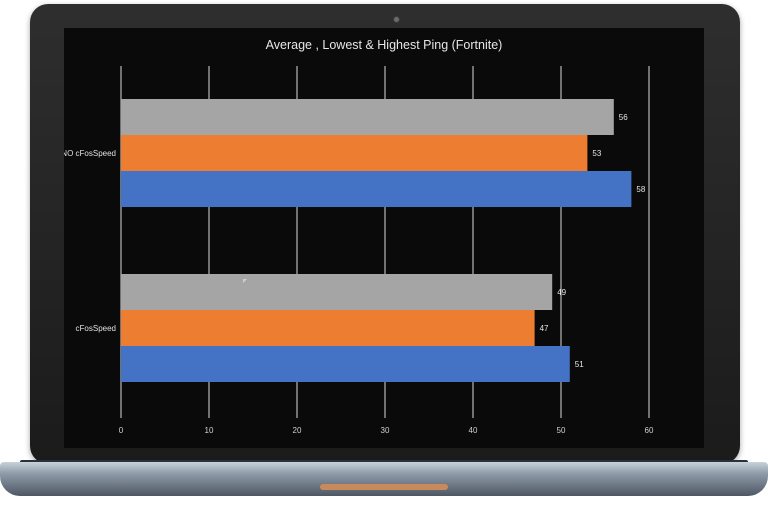 The image size is (768, 507). What do you see at coordinates (384, 487) in the screenshot?
I see `laptop-opening-notch` at bounding box center [384, 487].